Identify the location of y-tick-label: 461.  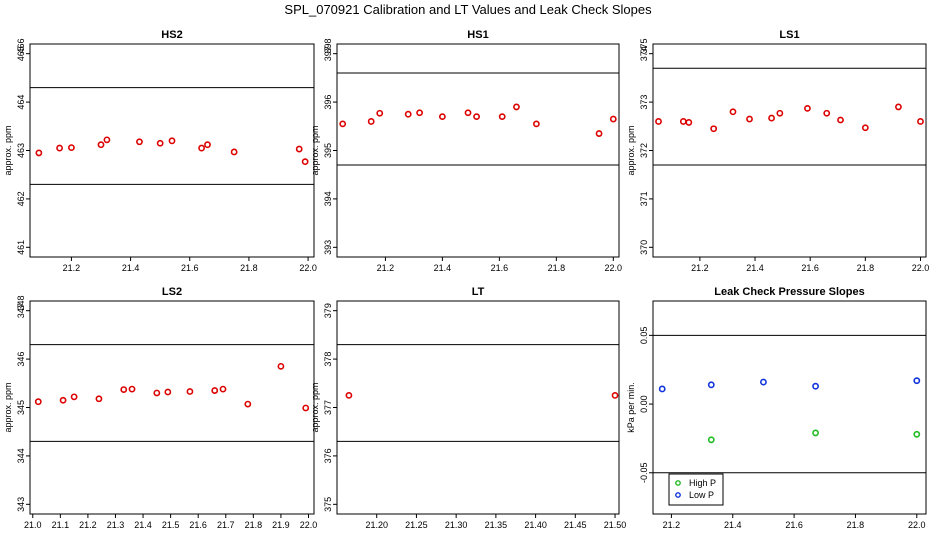
(21, 247).